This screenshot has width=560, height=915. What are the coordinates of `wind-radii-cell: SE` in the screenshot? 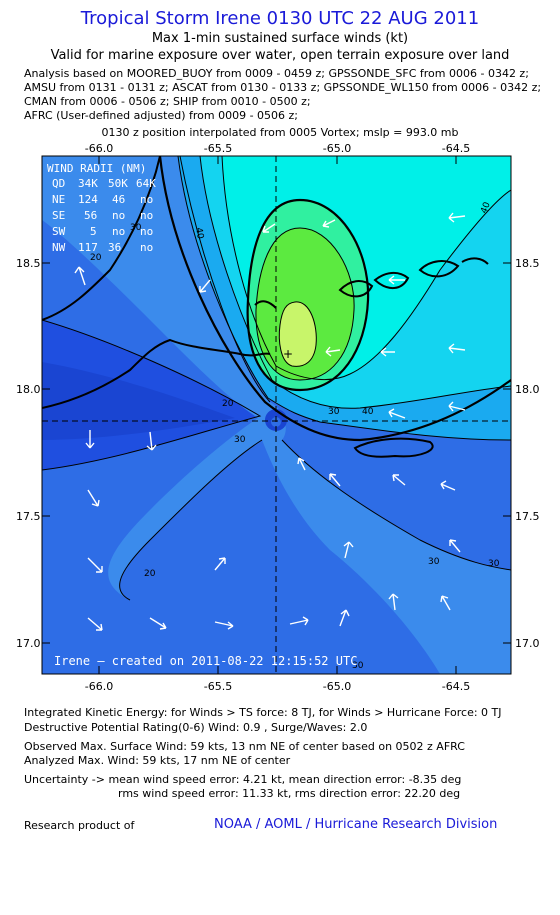 It's located at (58, 215).